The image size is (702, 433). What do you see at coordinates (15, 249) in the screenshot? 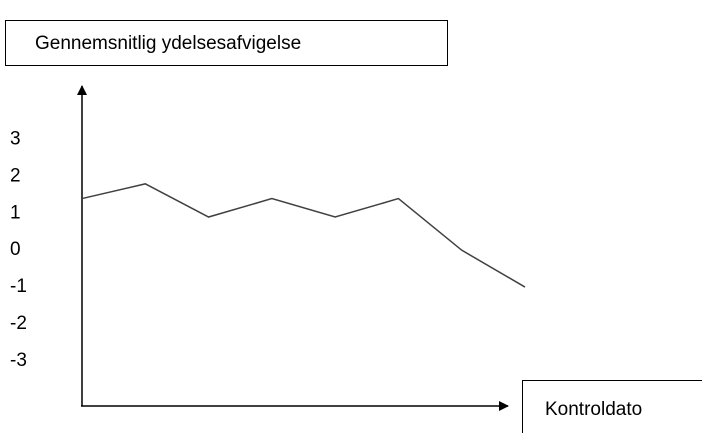
I see `y-tick-label: 0` at bounding box center [15, 249].